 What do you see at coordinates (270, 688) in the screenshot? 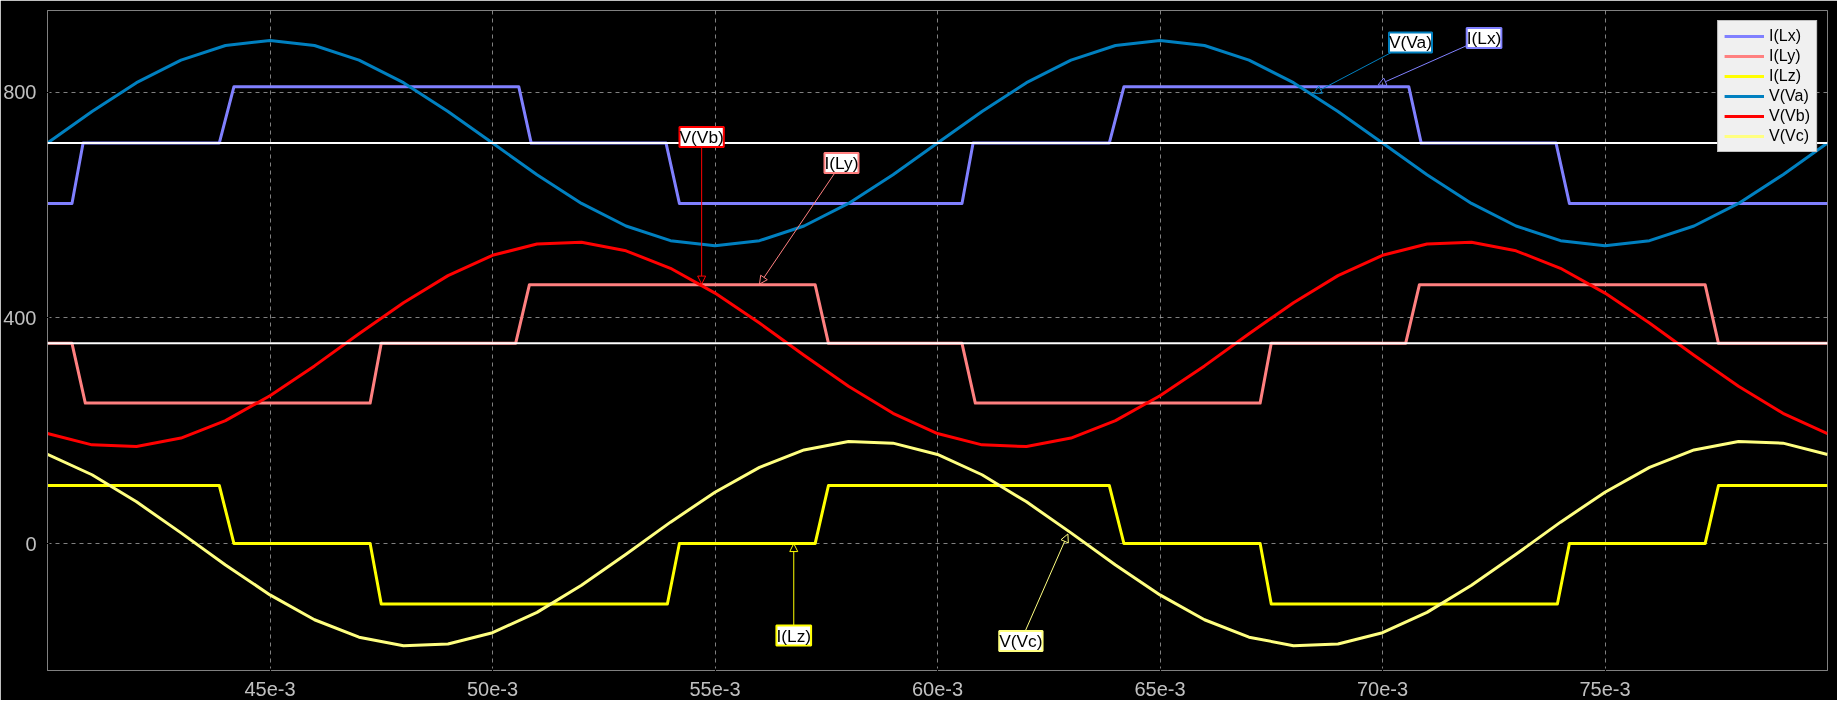
I see `x-tick-label: 45e-3` at bounding box center [270, 688].